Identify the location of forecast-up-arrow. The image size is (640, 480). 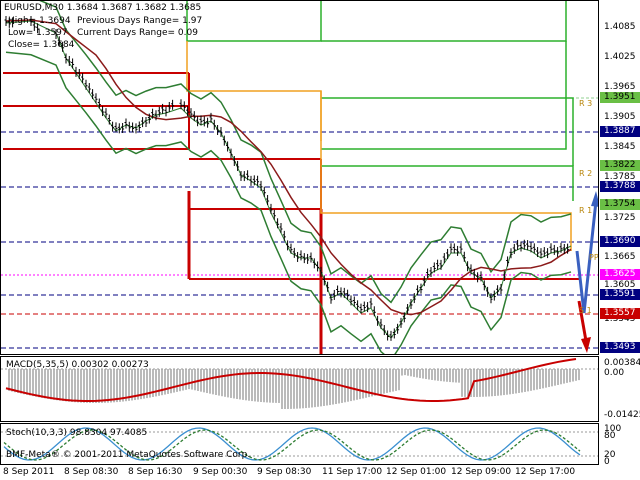
(586, 257).